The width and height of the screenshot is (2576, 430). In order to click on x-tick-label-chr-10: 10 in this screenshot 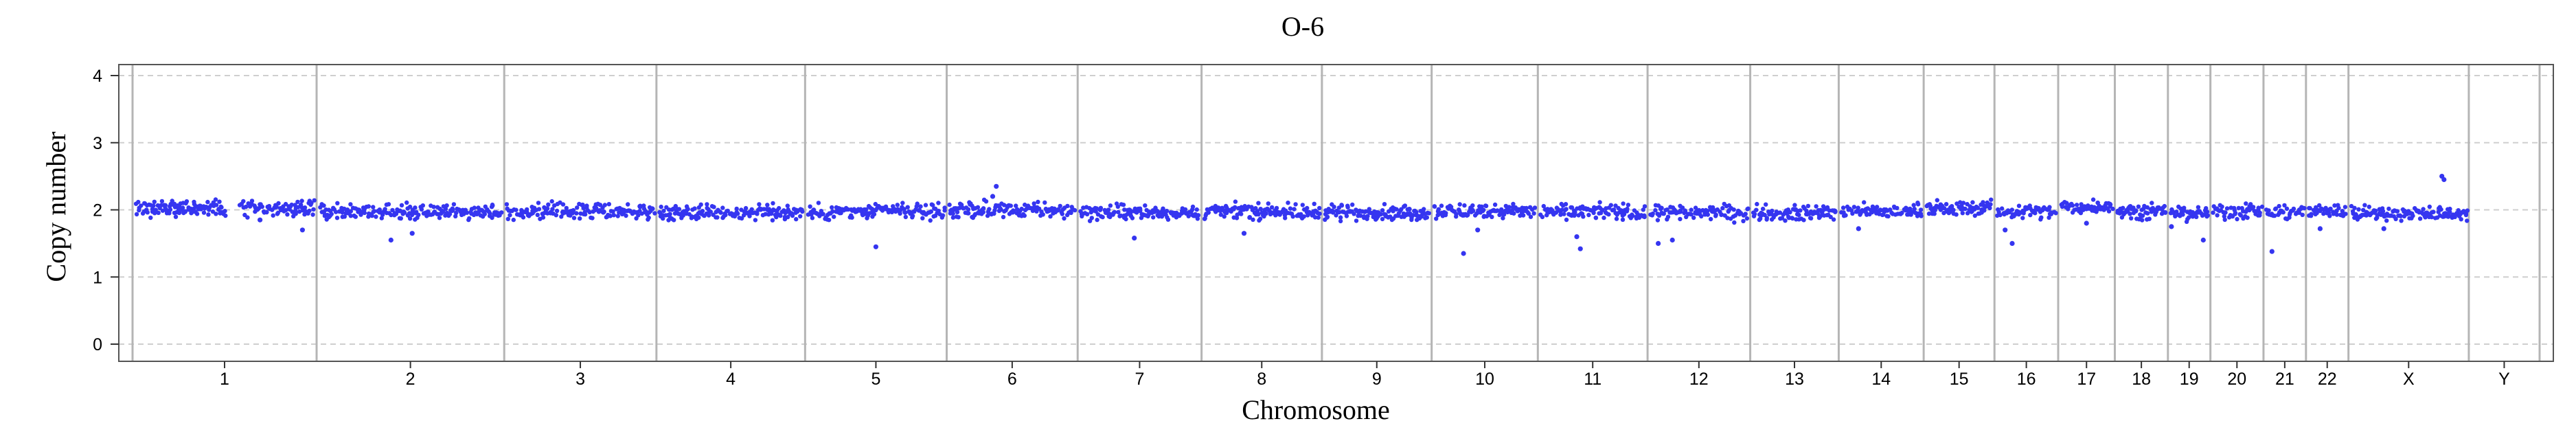, I will do `click(1484, 379)`.